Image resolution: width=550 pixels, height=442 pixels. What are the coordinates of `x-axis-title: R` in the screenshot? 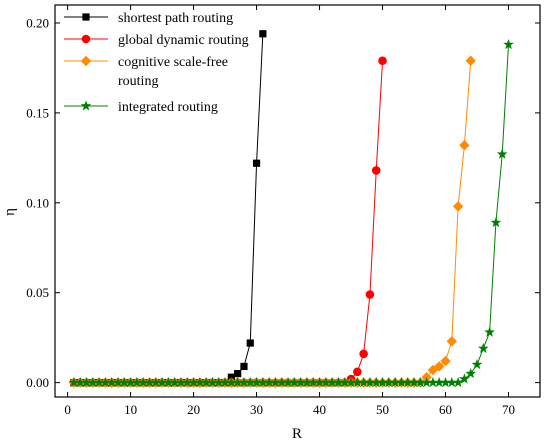 It's located at (297, 434).